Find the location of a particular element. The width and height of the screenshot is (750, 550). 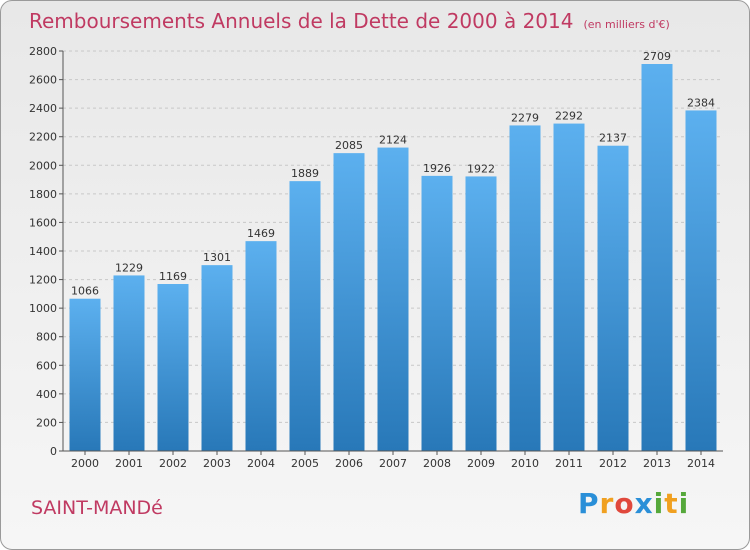

y-tick-label: 2200 is located at coordinates (43, 137).